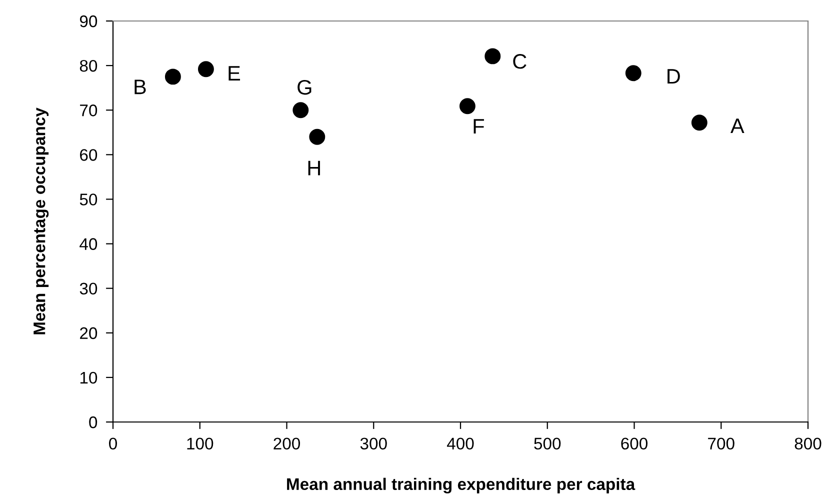 The height and width of the screenshot is (502, 826). I want to click on x-tick-label: 100, so click(200, 444).